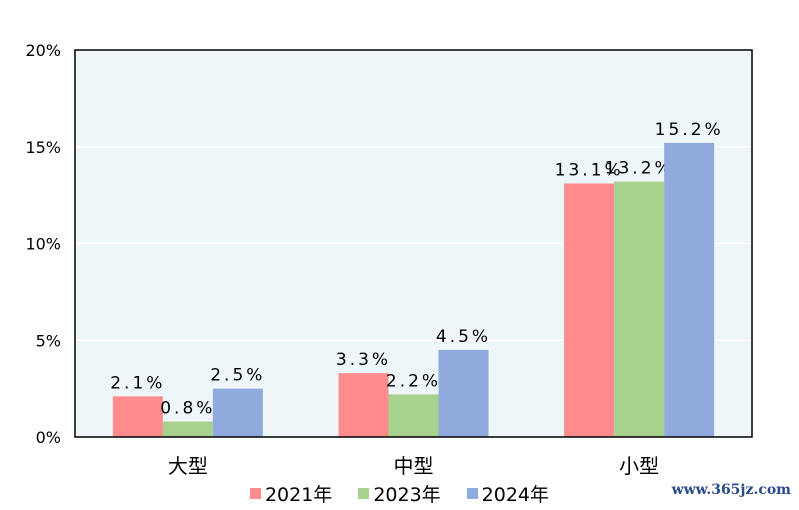 This screenshot has height=510, width=799. I want to click on y-tick-label: 15%, so click(43, 147).